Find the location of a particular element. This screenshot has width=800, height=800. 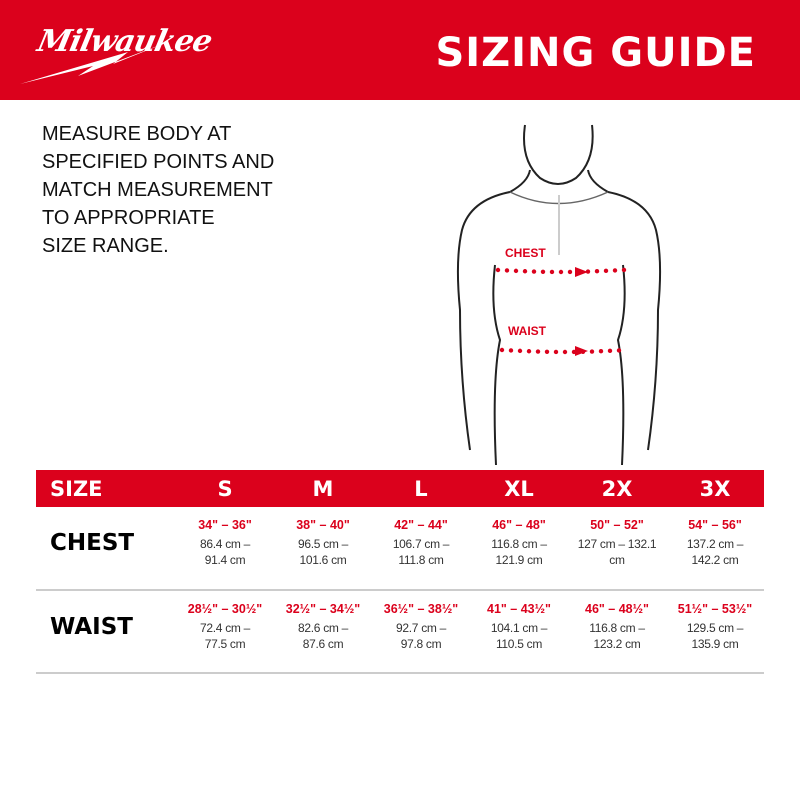

intro-line: SPECIFIED POINTS AND is located at coordinates (158, 162).